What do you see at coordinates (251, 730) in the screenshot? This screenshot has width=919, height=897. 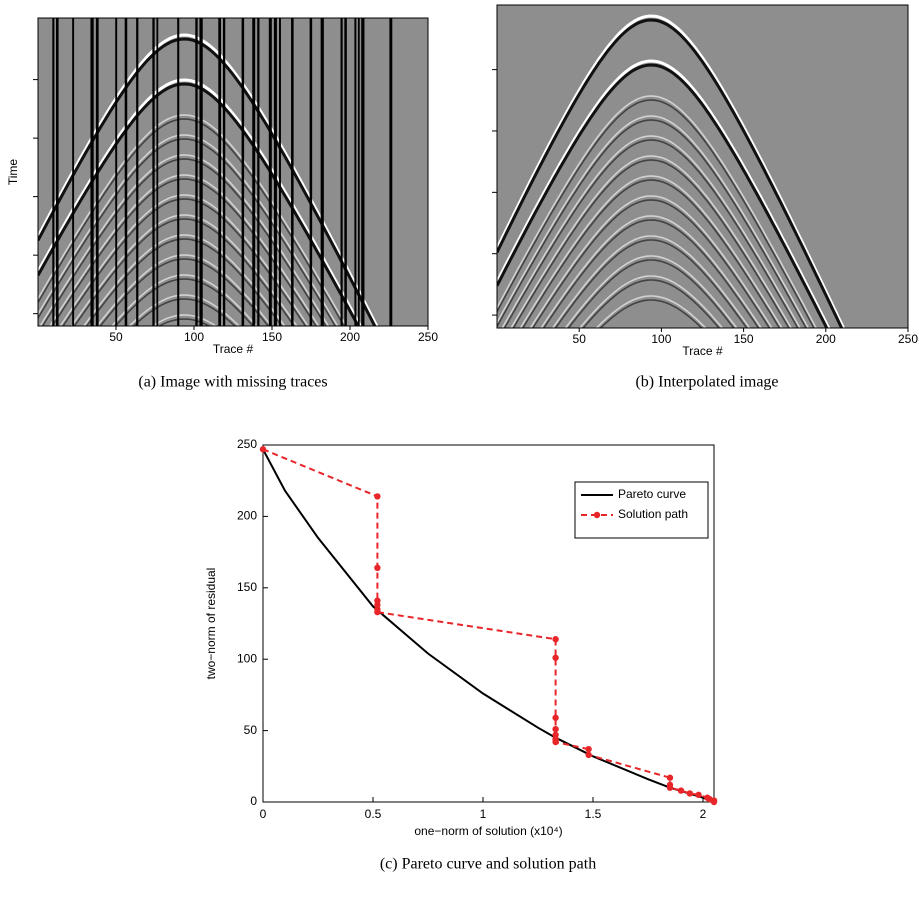 I see `y-tick-label: 50` at bounding box center [251, 730].